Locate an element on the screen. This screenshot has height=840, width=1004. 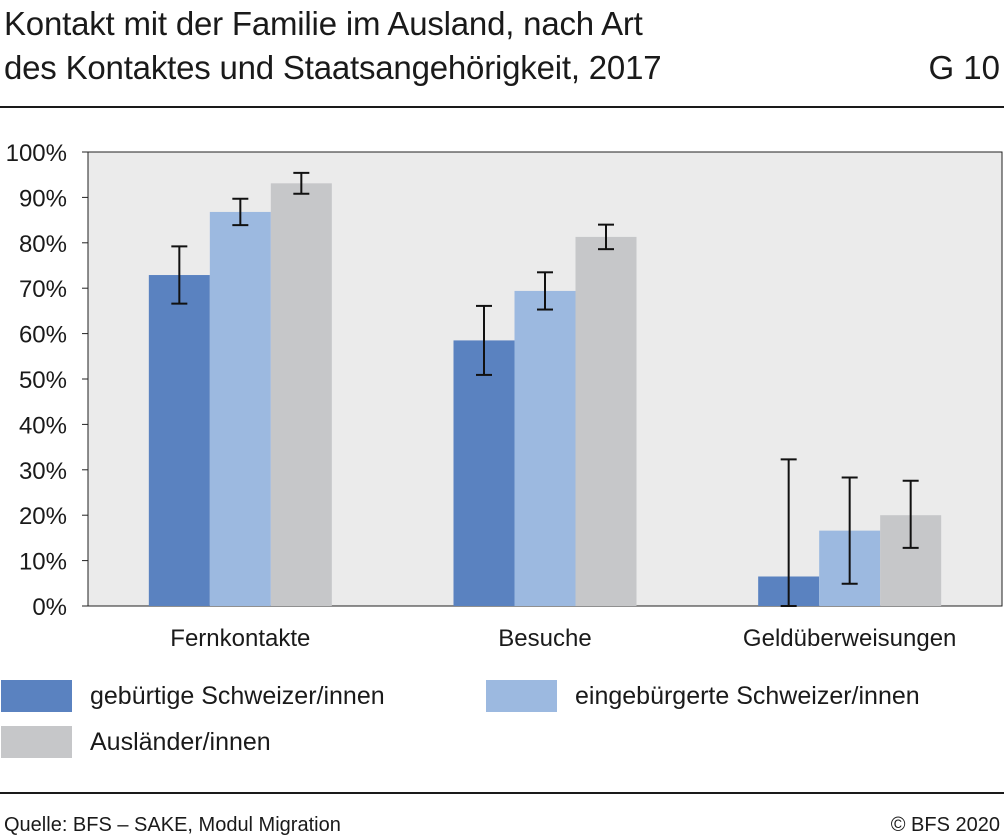
x-tick-label: Geldüberweisungen is located at coordinates (849, 638).